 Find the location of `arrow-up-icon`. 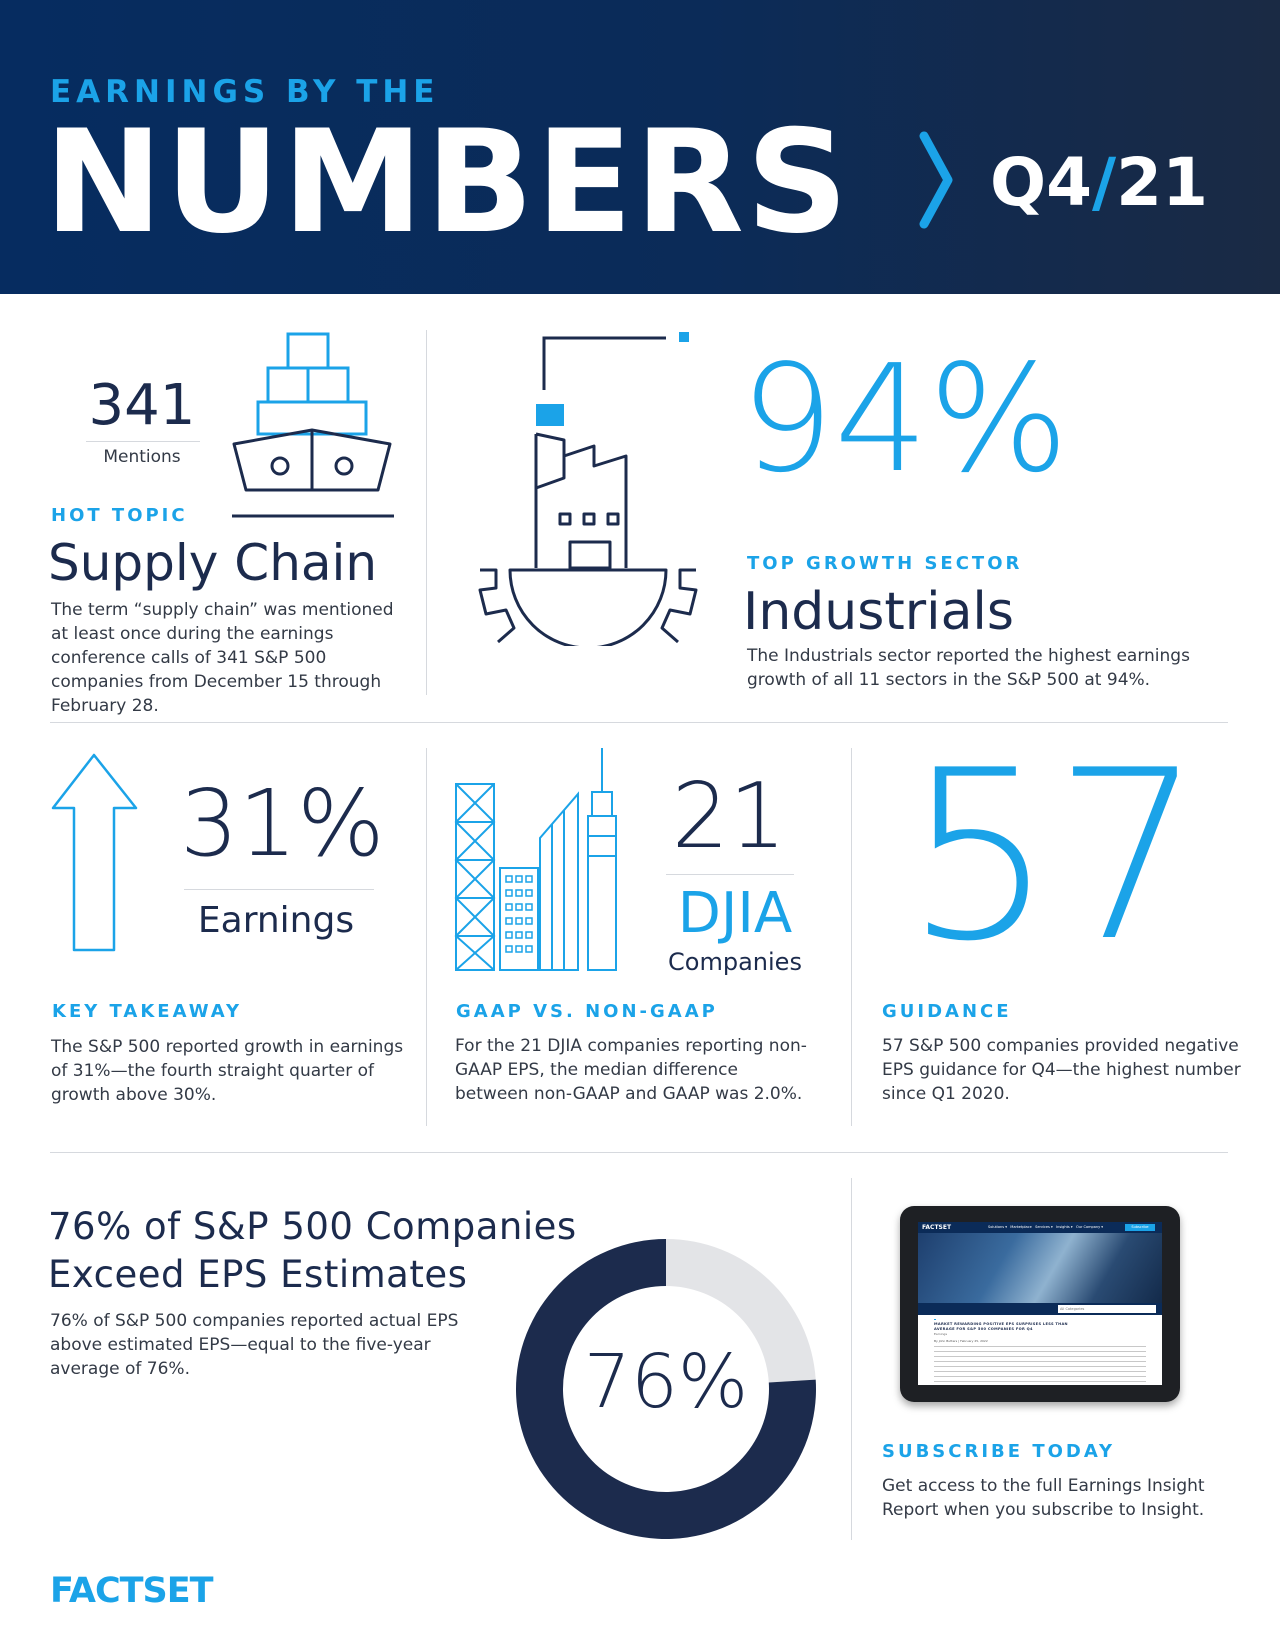

arrow-up-icon is located at coordinates (94, 852).